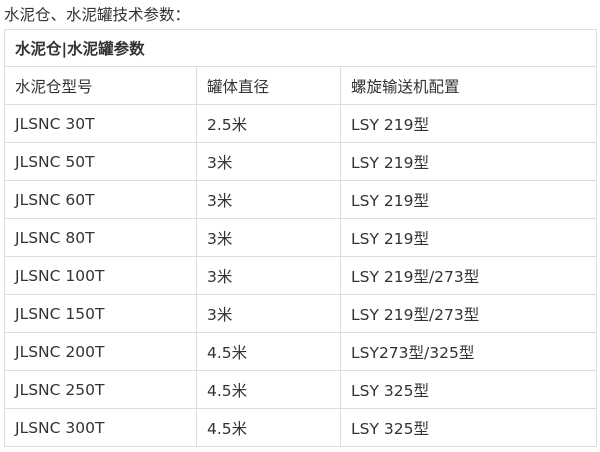 Image resolution: width=600 pixels, height=452 pixels. I want to click on table-title-row: 水泥仓|水泥罐参数, so click(300, 48).